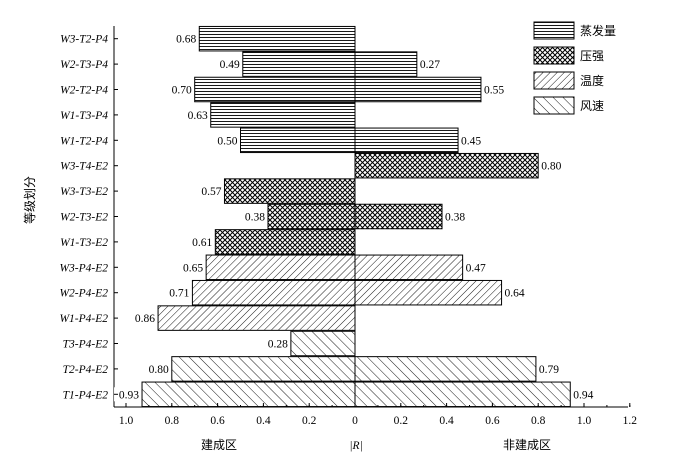 The image size is (682, 474). What do you see at coordinates (230, 65) in the screenshot?
I see `value-label-left: 0.49` at bounding box center [230, 65].